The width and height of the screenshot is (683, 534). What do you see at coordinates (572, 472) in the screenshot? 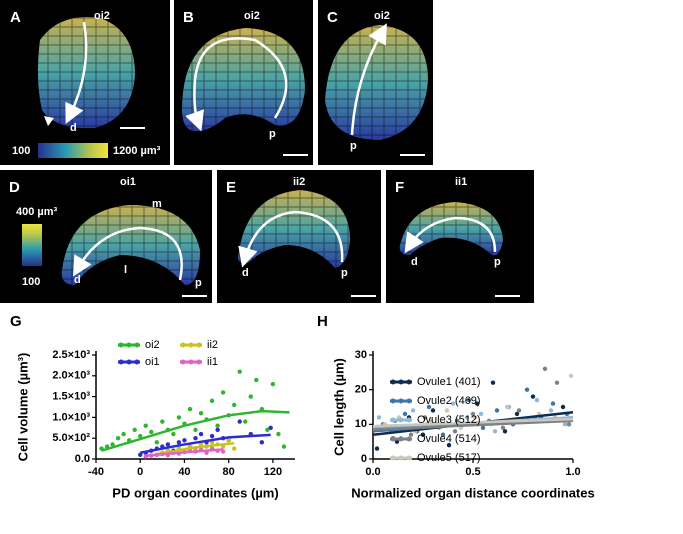
I see `x-tick-label: 1.0` at bounding box center [572, 472].